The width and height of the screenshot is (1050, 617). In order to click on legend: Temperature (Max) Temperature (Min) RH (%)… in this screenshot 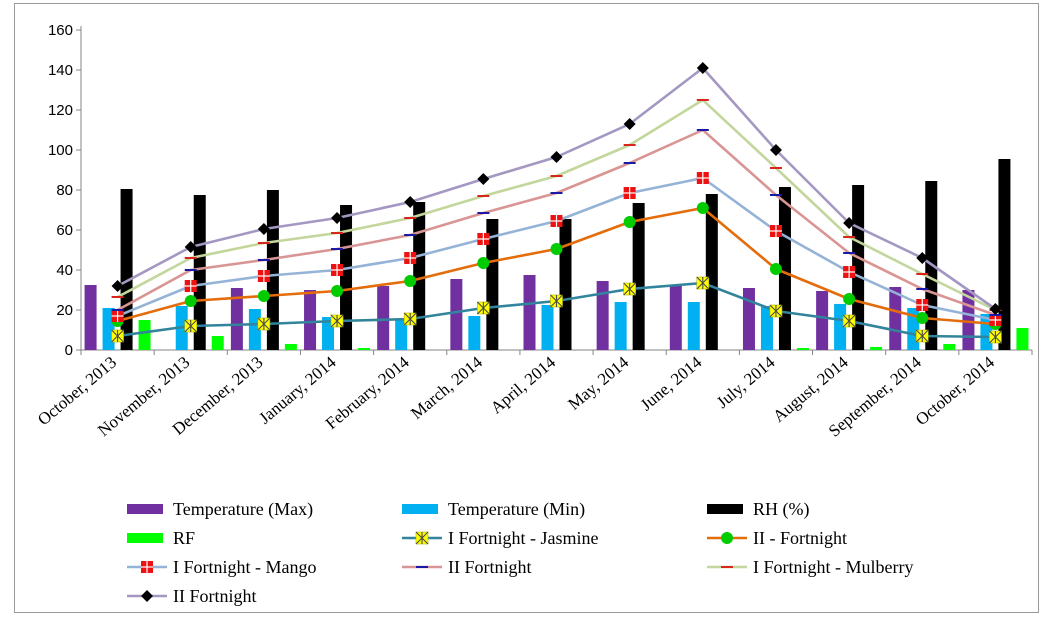, I will do `click(520, 552)`.